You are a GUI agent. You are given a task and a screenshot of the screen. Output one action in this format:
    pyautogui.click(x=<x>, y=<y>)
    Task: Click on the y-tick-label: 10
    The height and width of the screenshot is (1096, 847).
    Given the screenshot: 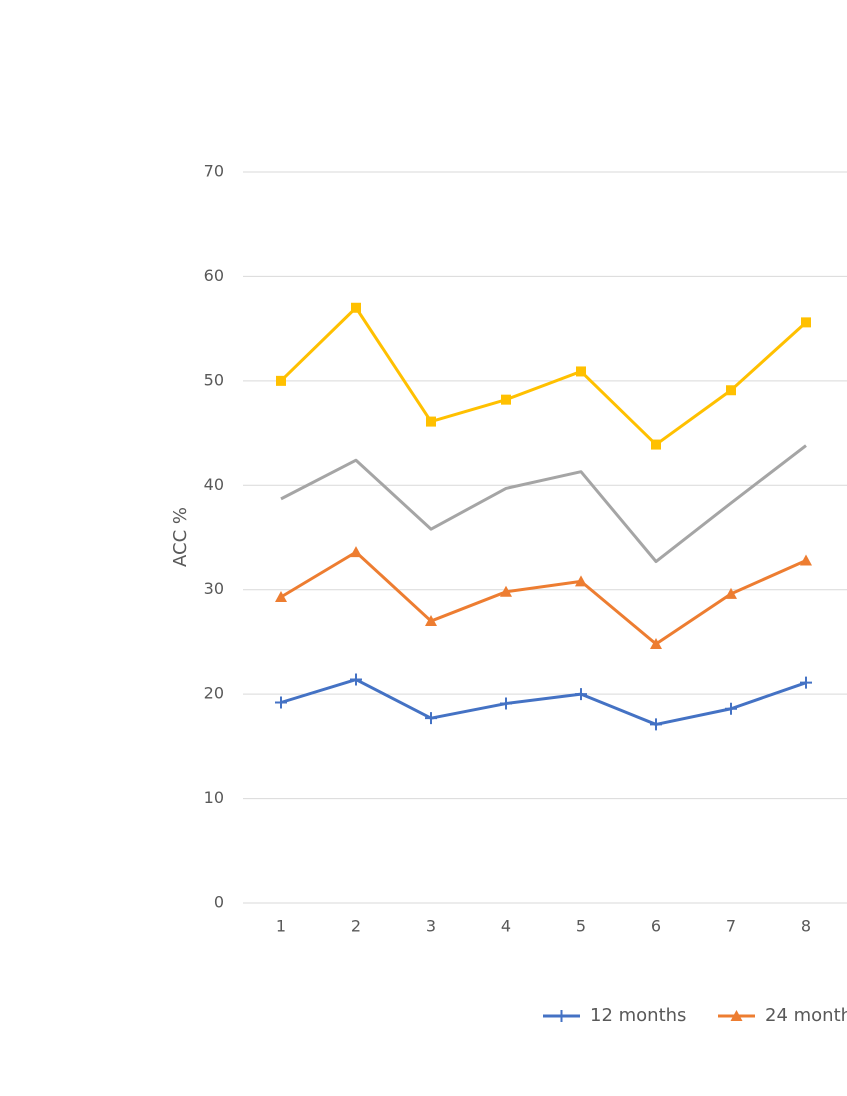 What is the action you would take?
    pyautogui.click(x=214, y=797)
    